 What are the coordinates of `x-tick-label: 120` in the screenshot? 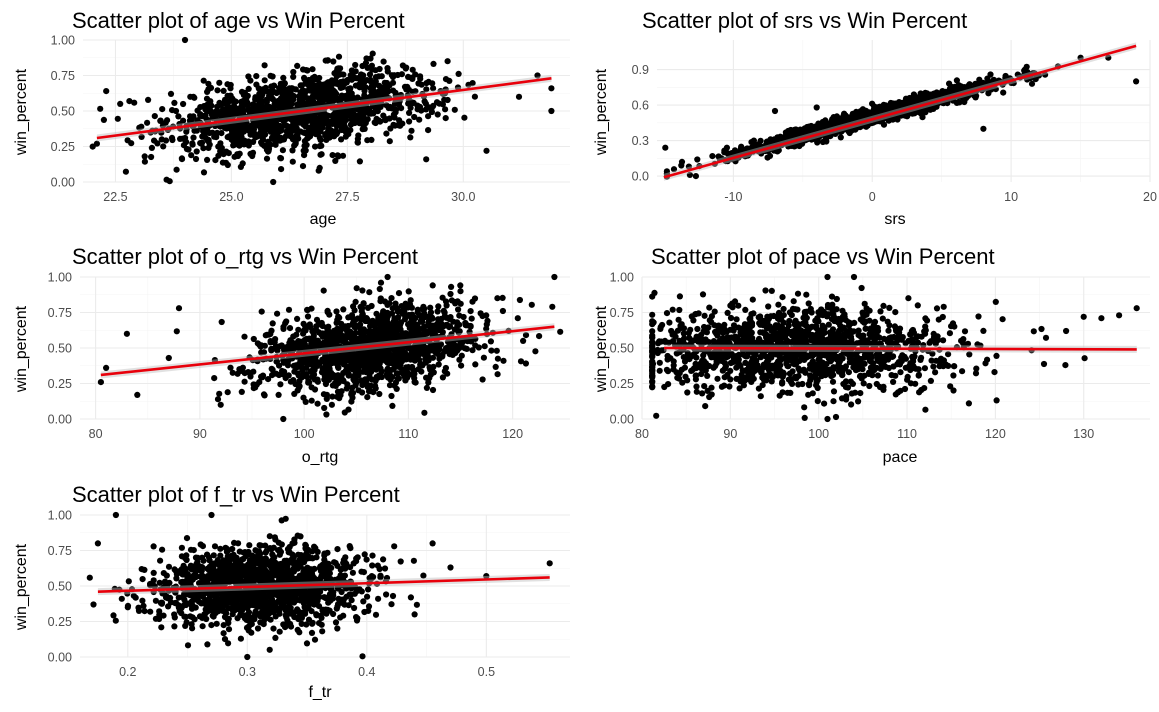 It's located at (512, 434).